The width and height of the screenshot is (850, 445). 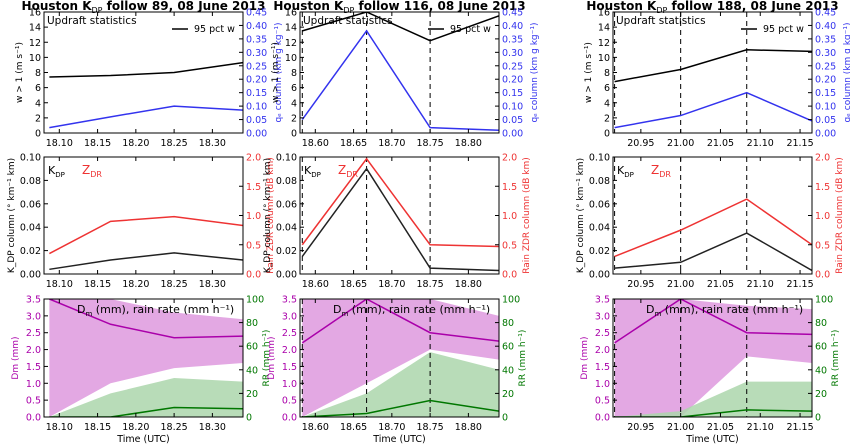 I want to click on panel-title: Houston KDP follow 89, 08 June 2013, so click(x=144, y=7).